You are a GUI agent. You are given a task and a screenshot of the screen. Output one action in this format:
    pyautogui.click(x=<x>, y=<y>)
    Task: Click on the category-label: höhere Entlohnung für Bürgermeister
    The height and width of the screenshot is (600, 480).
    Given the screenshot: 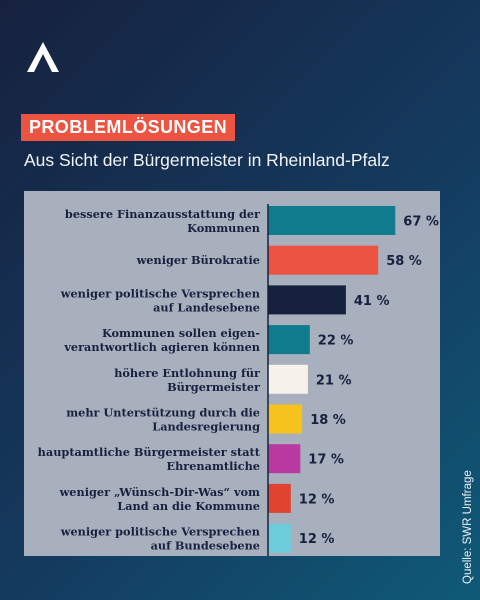 What is the action you would take?
    pyautogui.click(x=187, y=380)
    